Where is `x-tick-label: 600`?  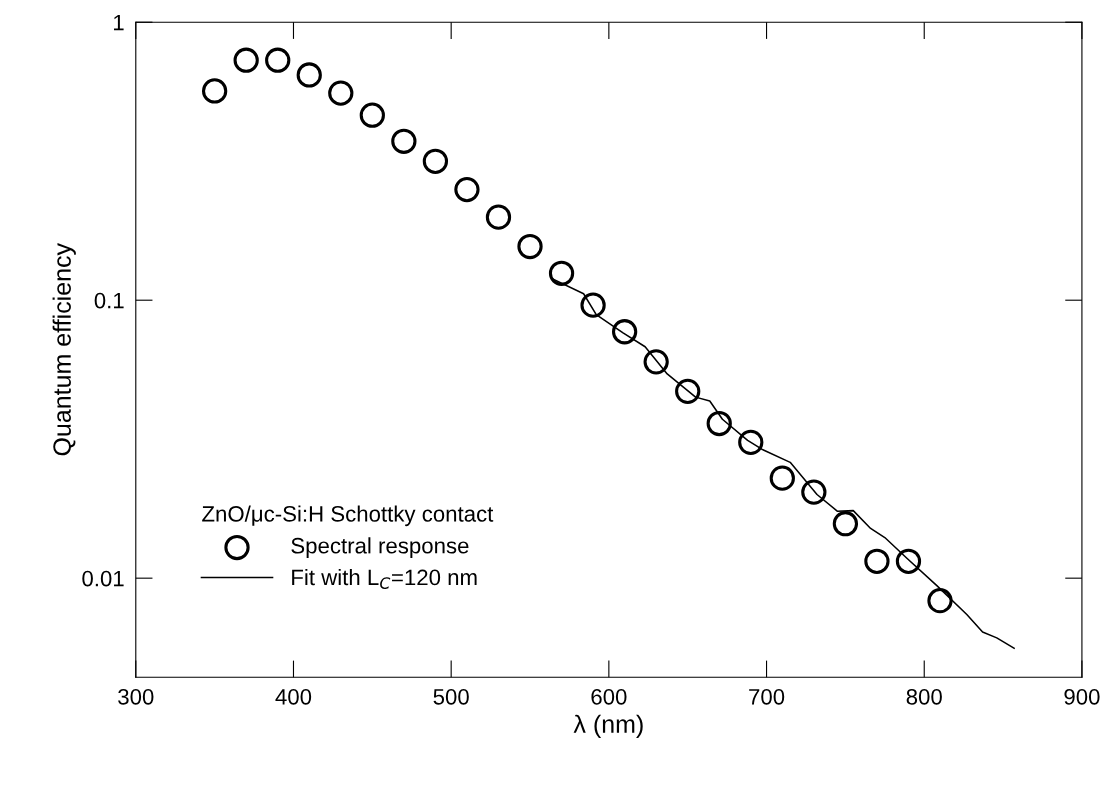
x-tick-label: 600 is located at coordinates (609, 696).